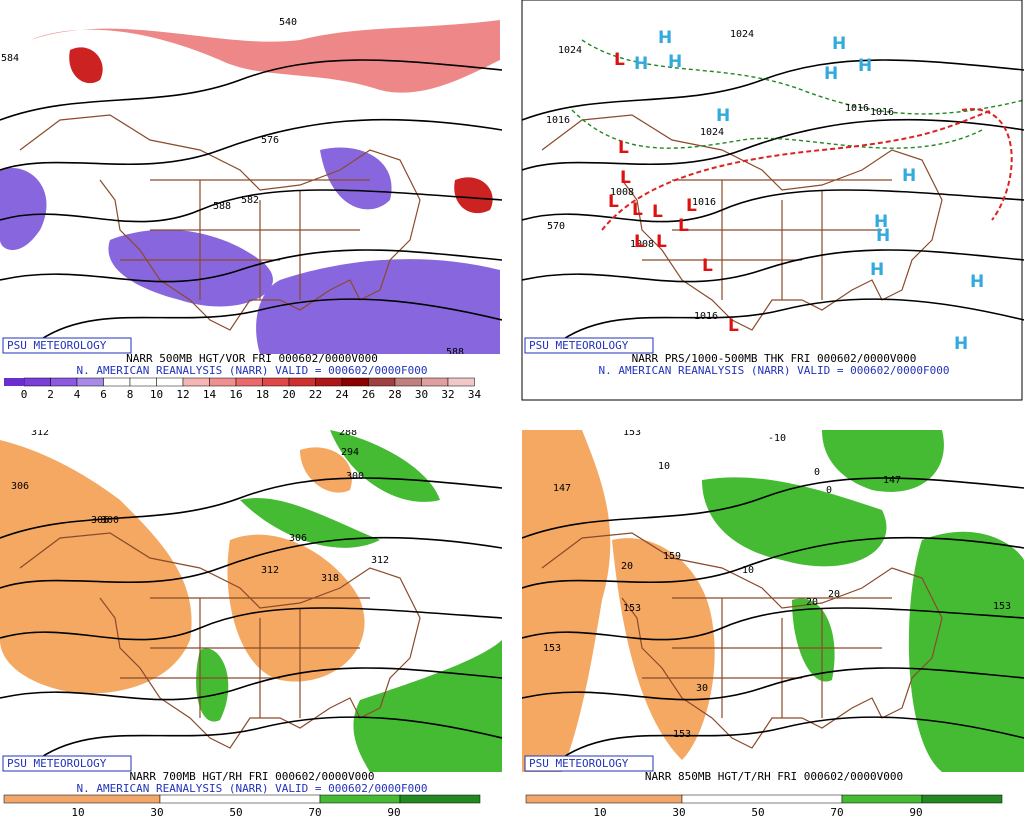  What do you see at coordinates (314, 812) in the screenshot?
I see `colorbar-label: 70` at bounding box center [314, 812].